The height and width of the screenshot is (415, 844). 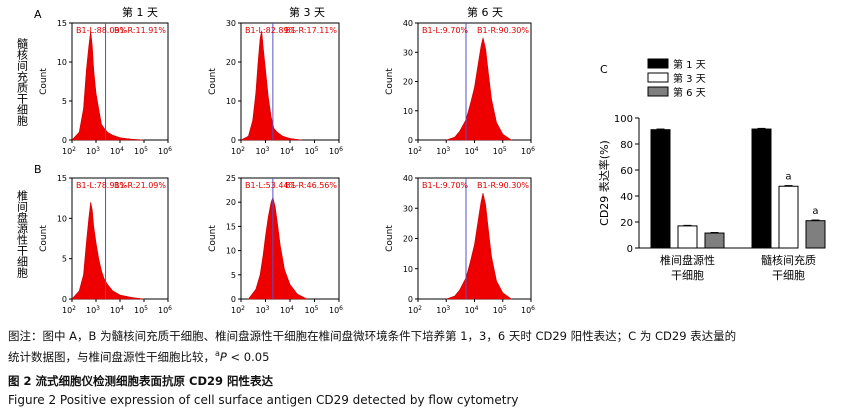 What do you see at coordinates (689, 92) in the screenshot?
I see `legend-label: 第 6 天` at bounding box center [689, 92].